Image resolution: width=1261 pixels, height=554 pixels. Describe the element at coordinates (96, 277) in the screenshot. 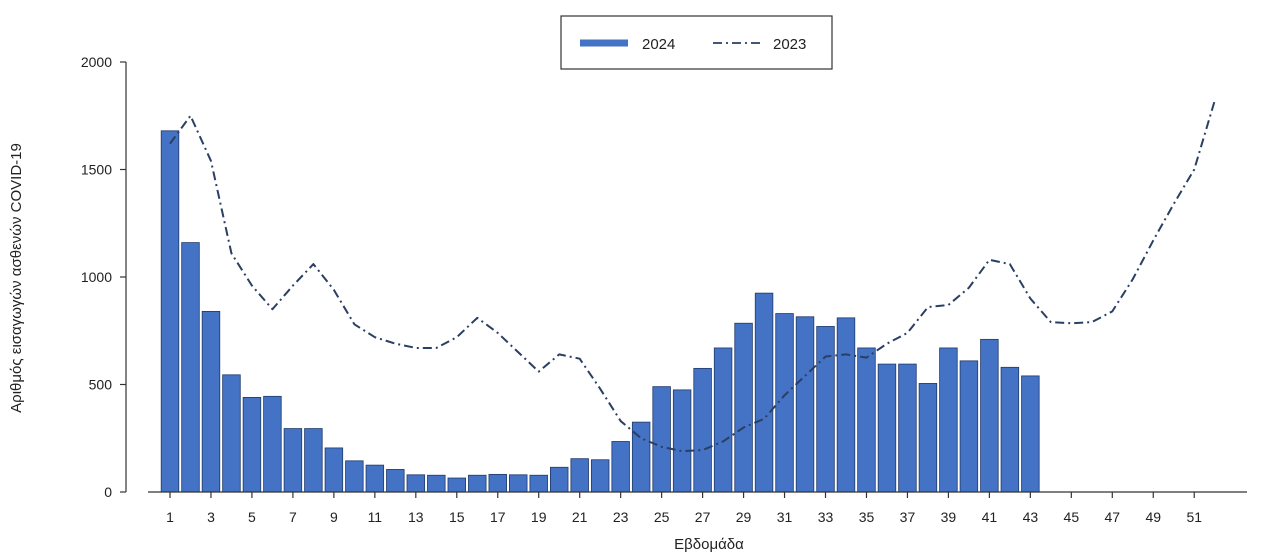

I see `y-tick-label: 1000` at that location.